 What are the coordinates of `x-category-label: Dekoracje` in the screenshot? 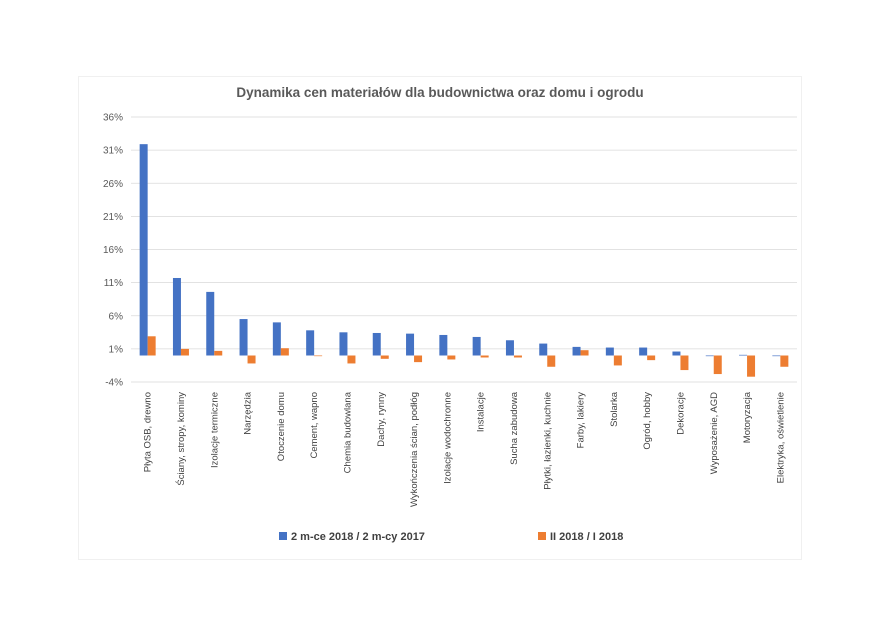 It's located at (680, 413).